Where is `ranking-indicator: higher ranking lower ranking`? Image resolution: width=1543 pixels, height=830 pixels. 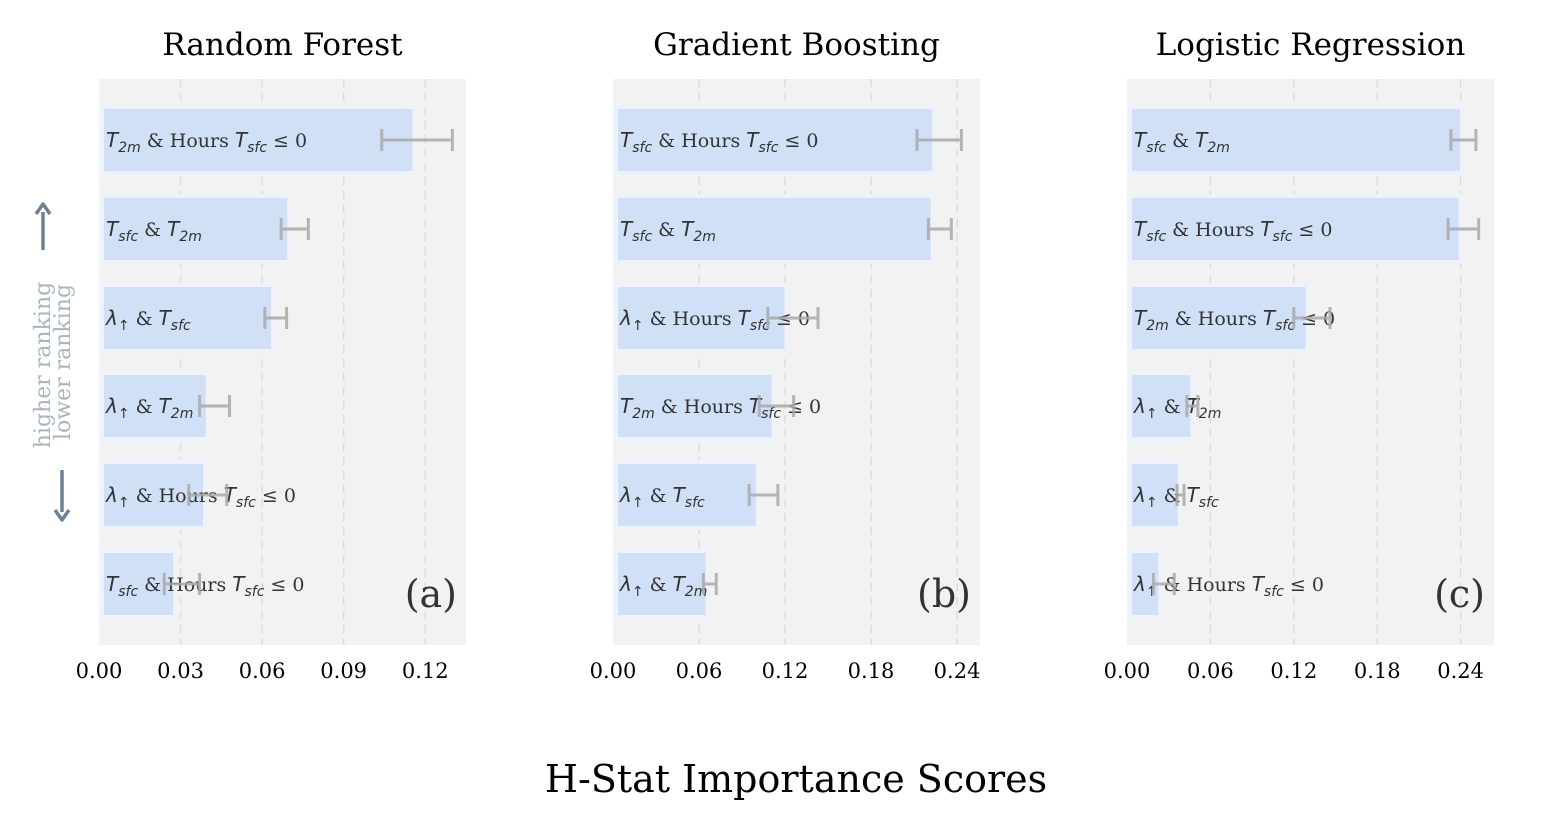 ranking-indicator: higher ranking lower ranking is located at coordinates (53, 362).